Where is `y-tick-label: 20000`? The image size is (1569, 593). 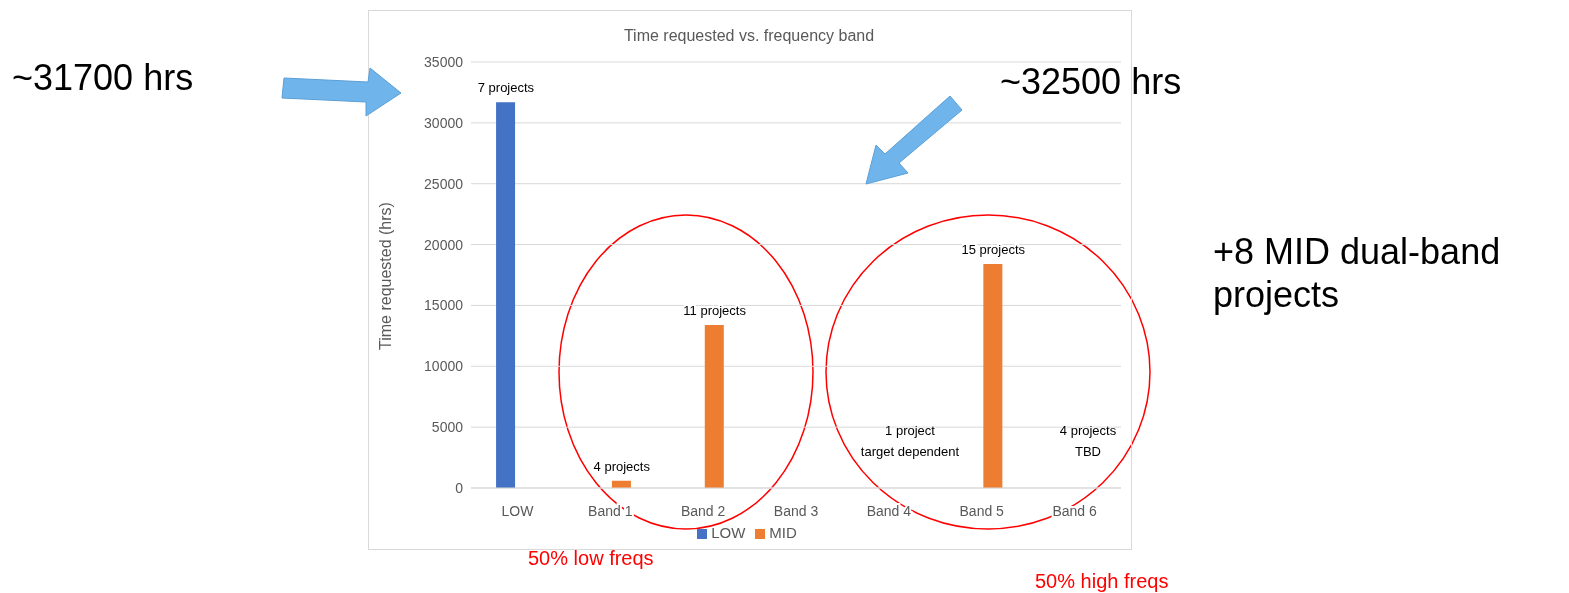
y-tick-label: 20000 is located at coordinates (444, 244).